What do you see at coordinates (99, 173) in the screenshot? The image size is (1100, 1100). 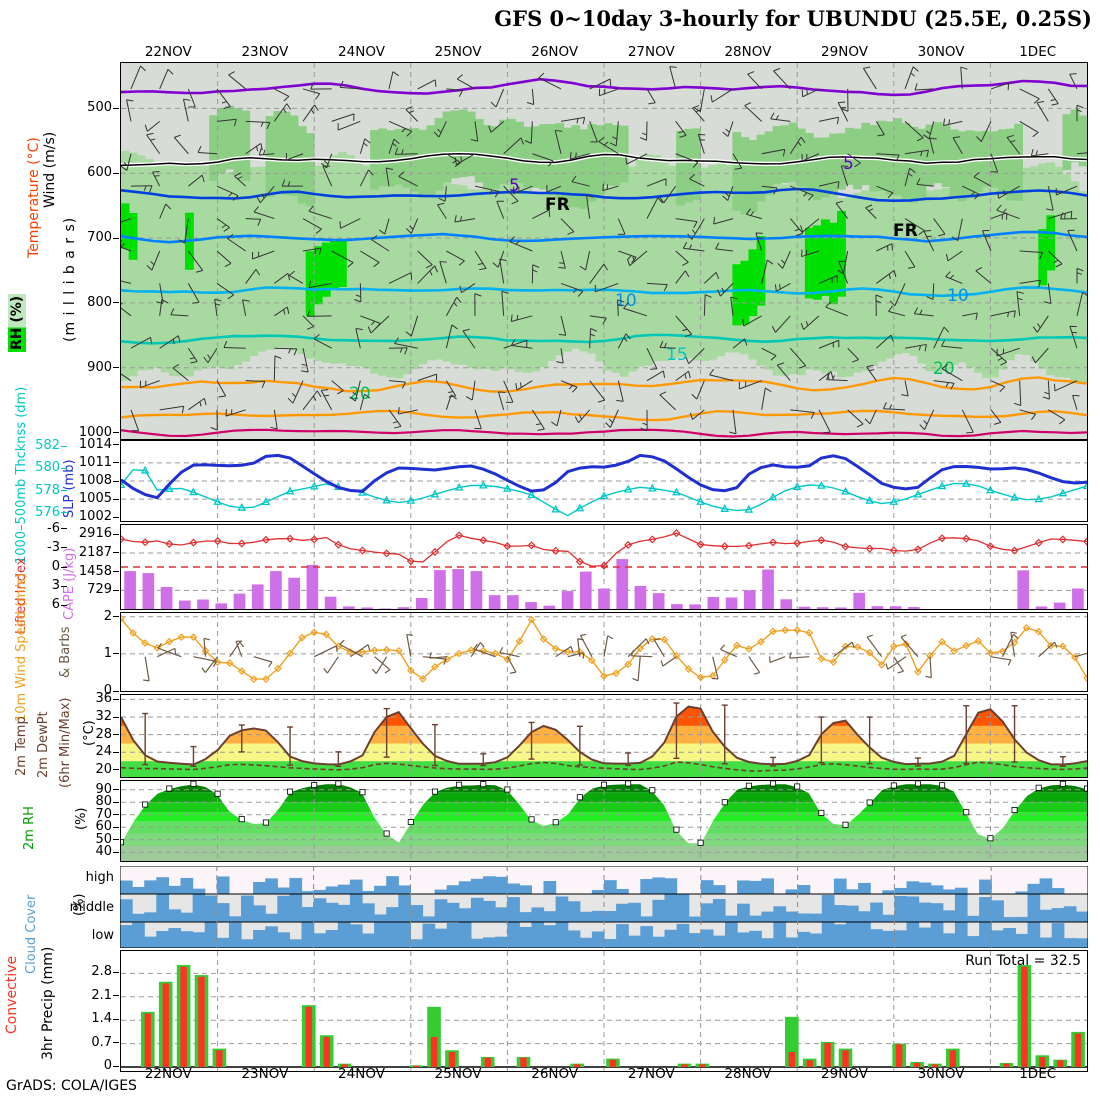 I see `pressure-tick: 600` at bounding box center [99, 173].